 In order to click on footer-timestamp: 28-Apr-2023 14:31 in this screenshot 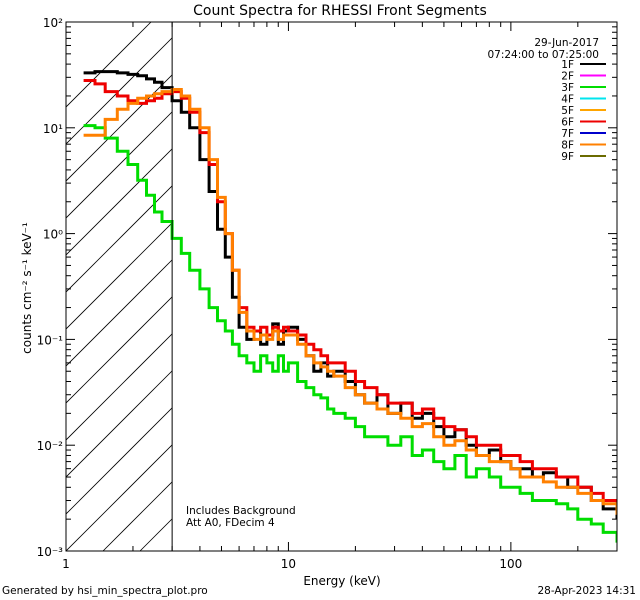, I will do `click(586, 591)`.